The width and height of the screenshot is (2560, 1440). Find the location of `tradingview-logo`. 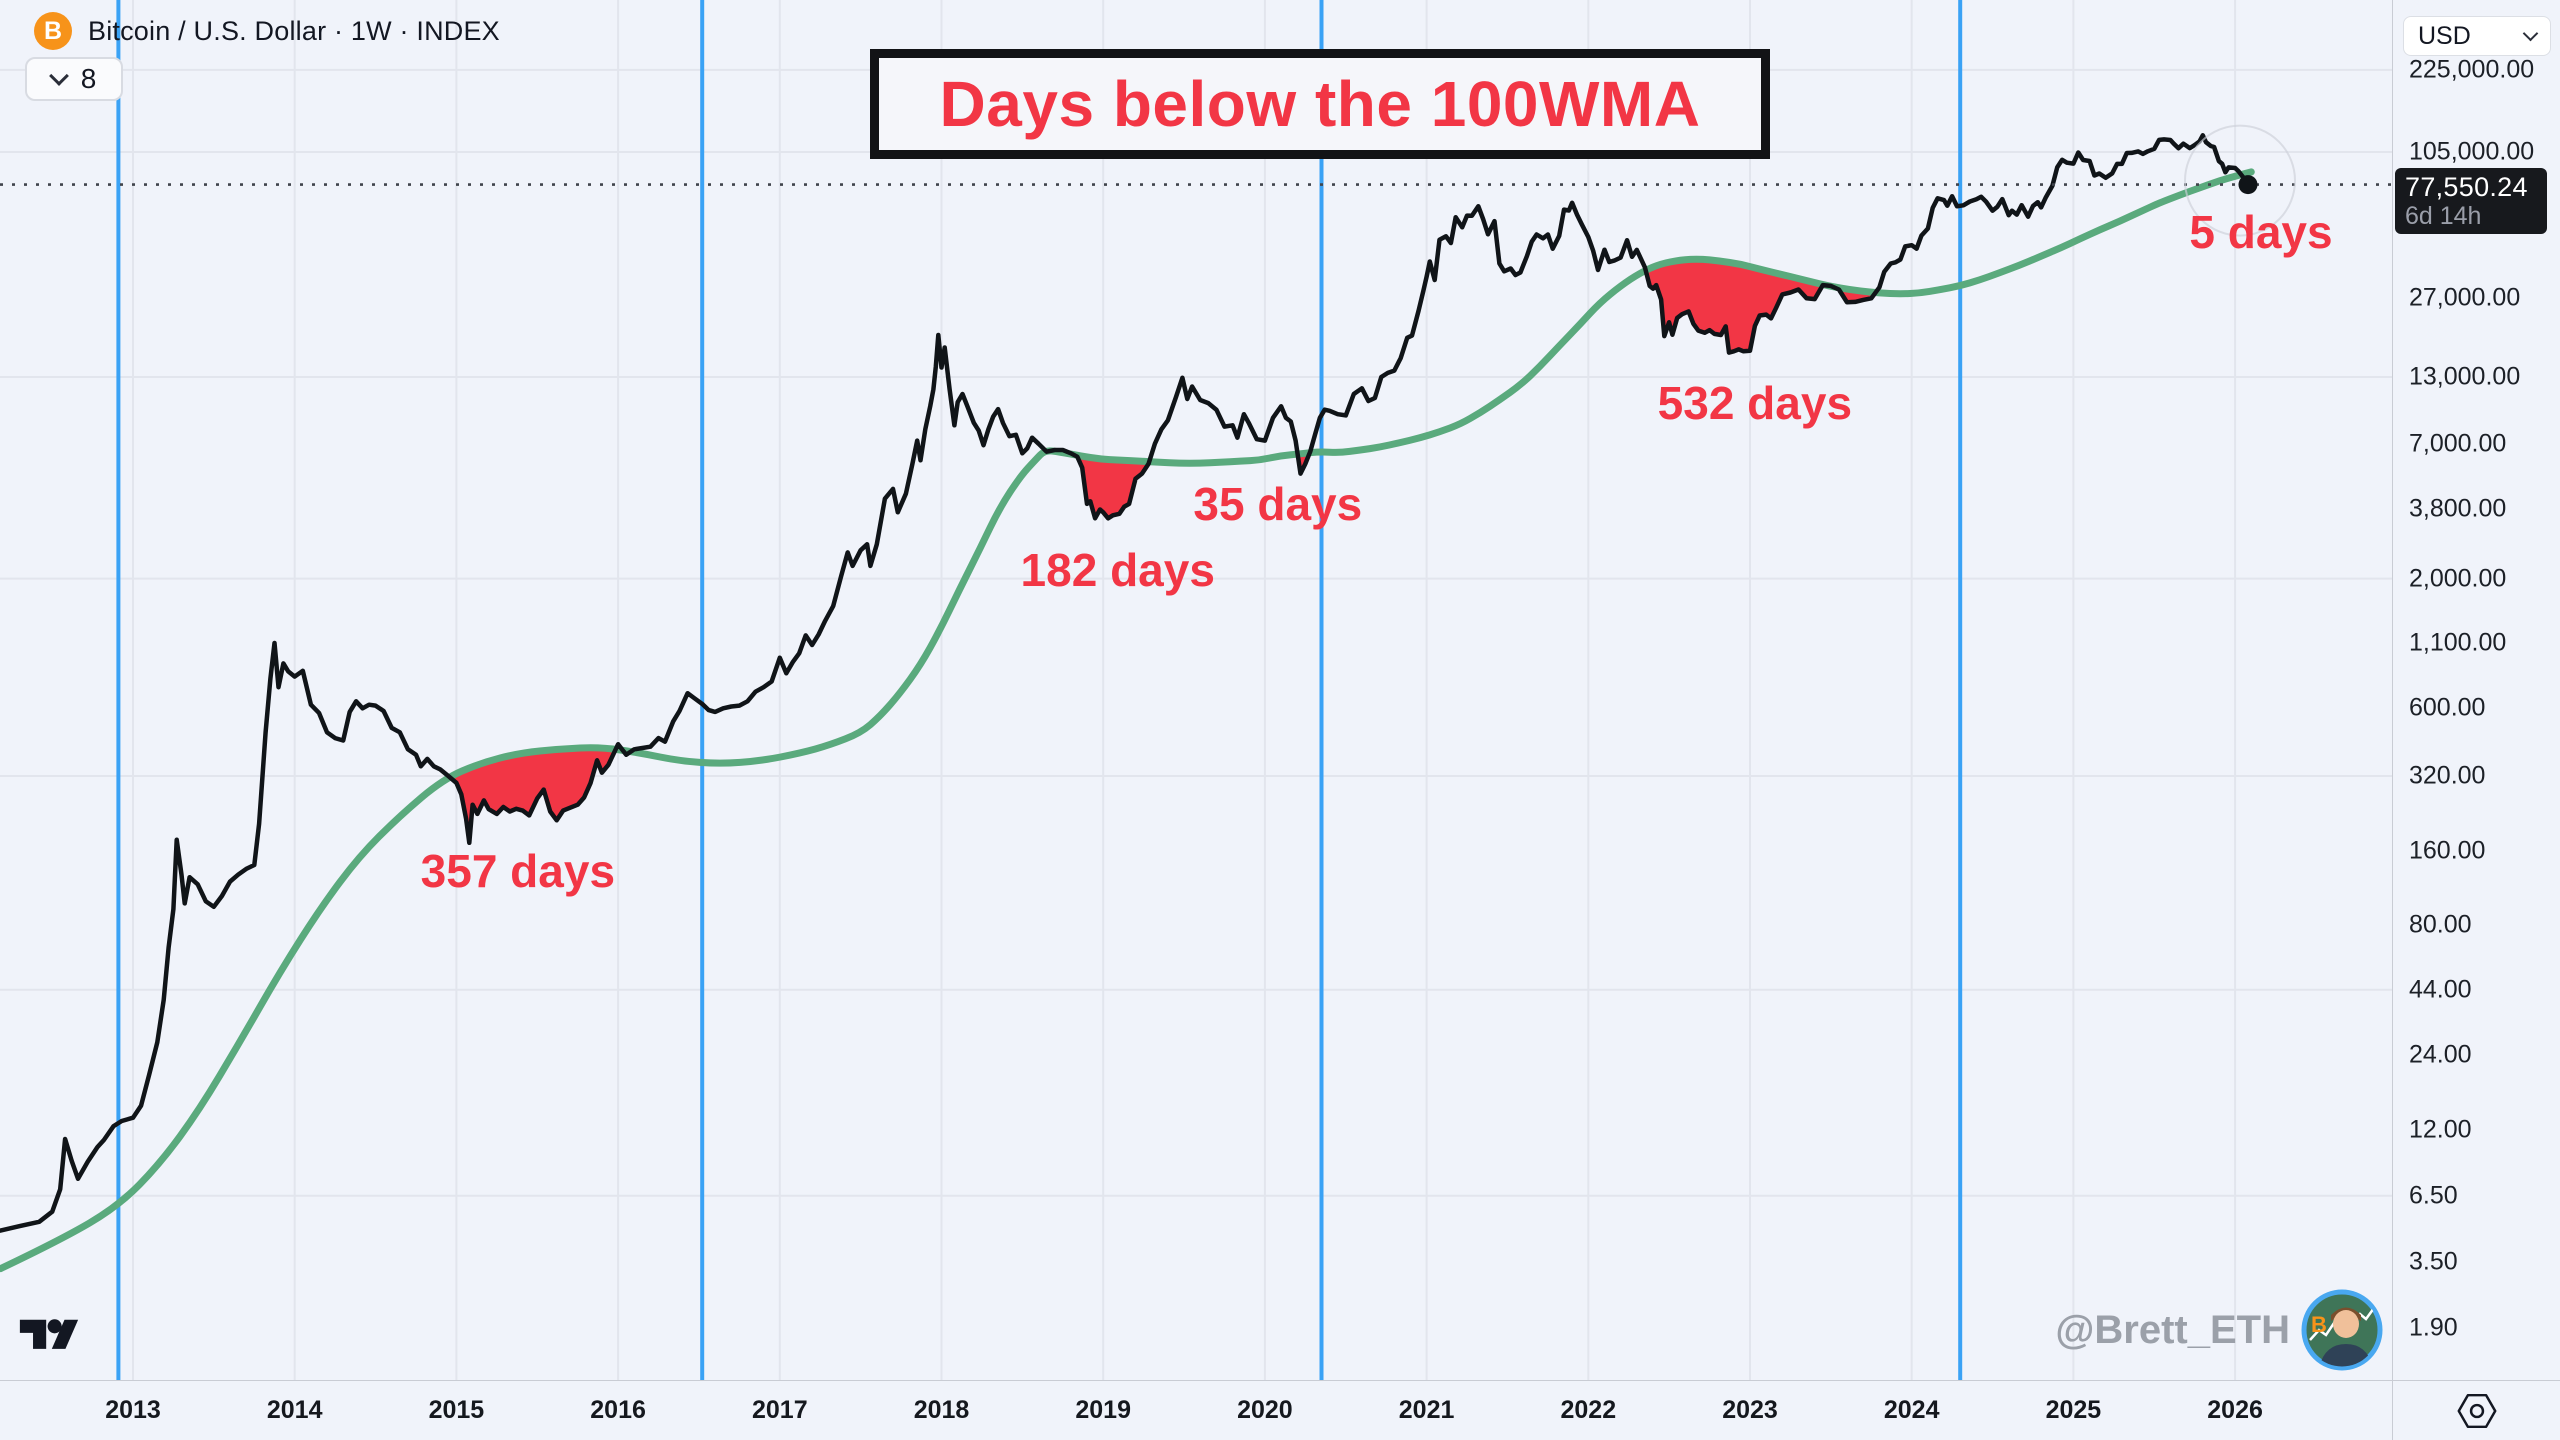

tradingview-logo is located at coordinates (49, 1333).